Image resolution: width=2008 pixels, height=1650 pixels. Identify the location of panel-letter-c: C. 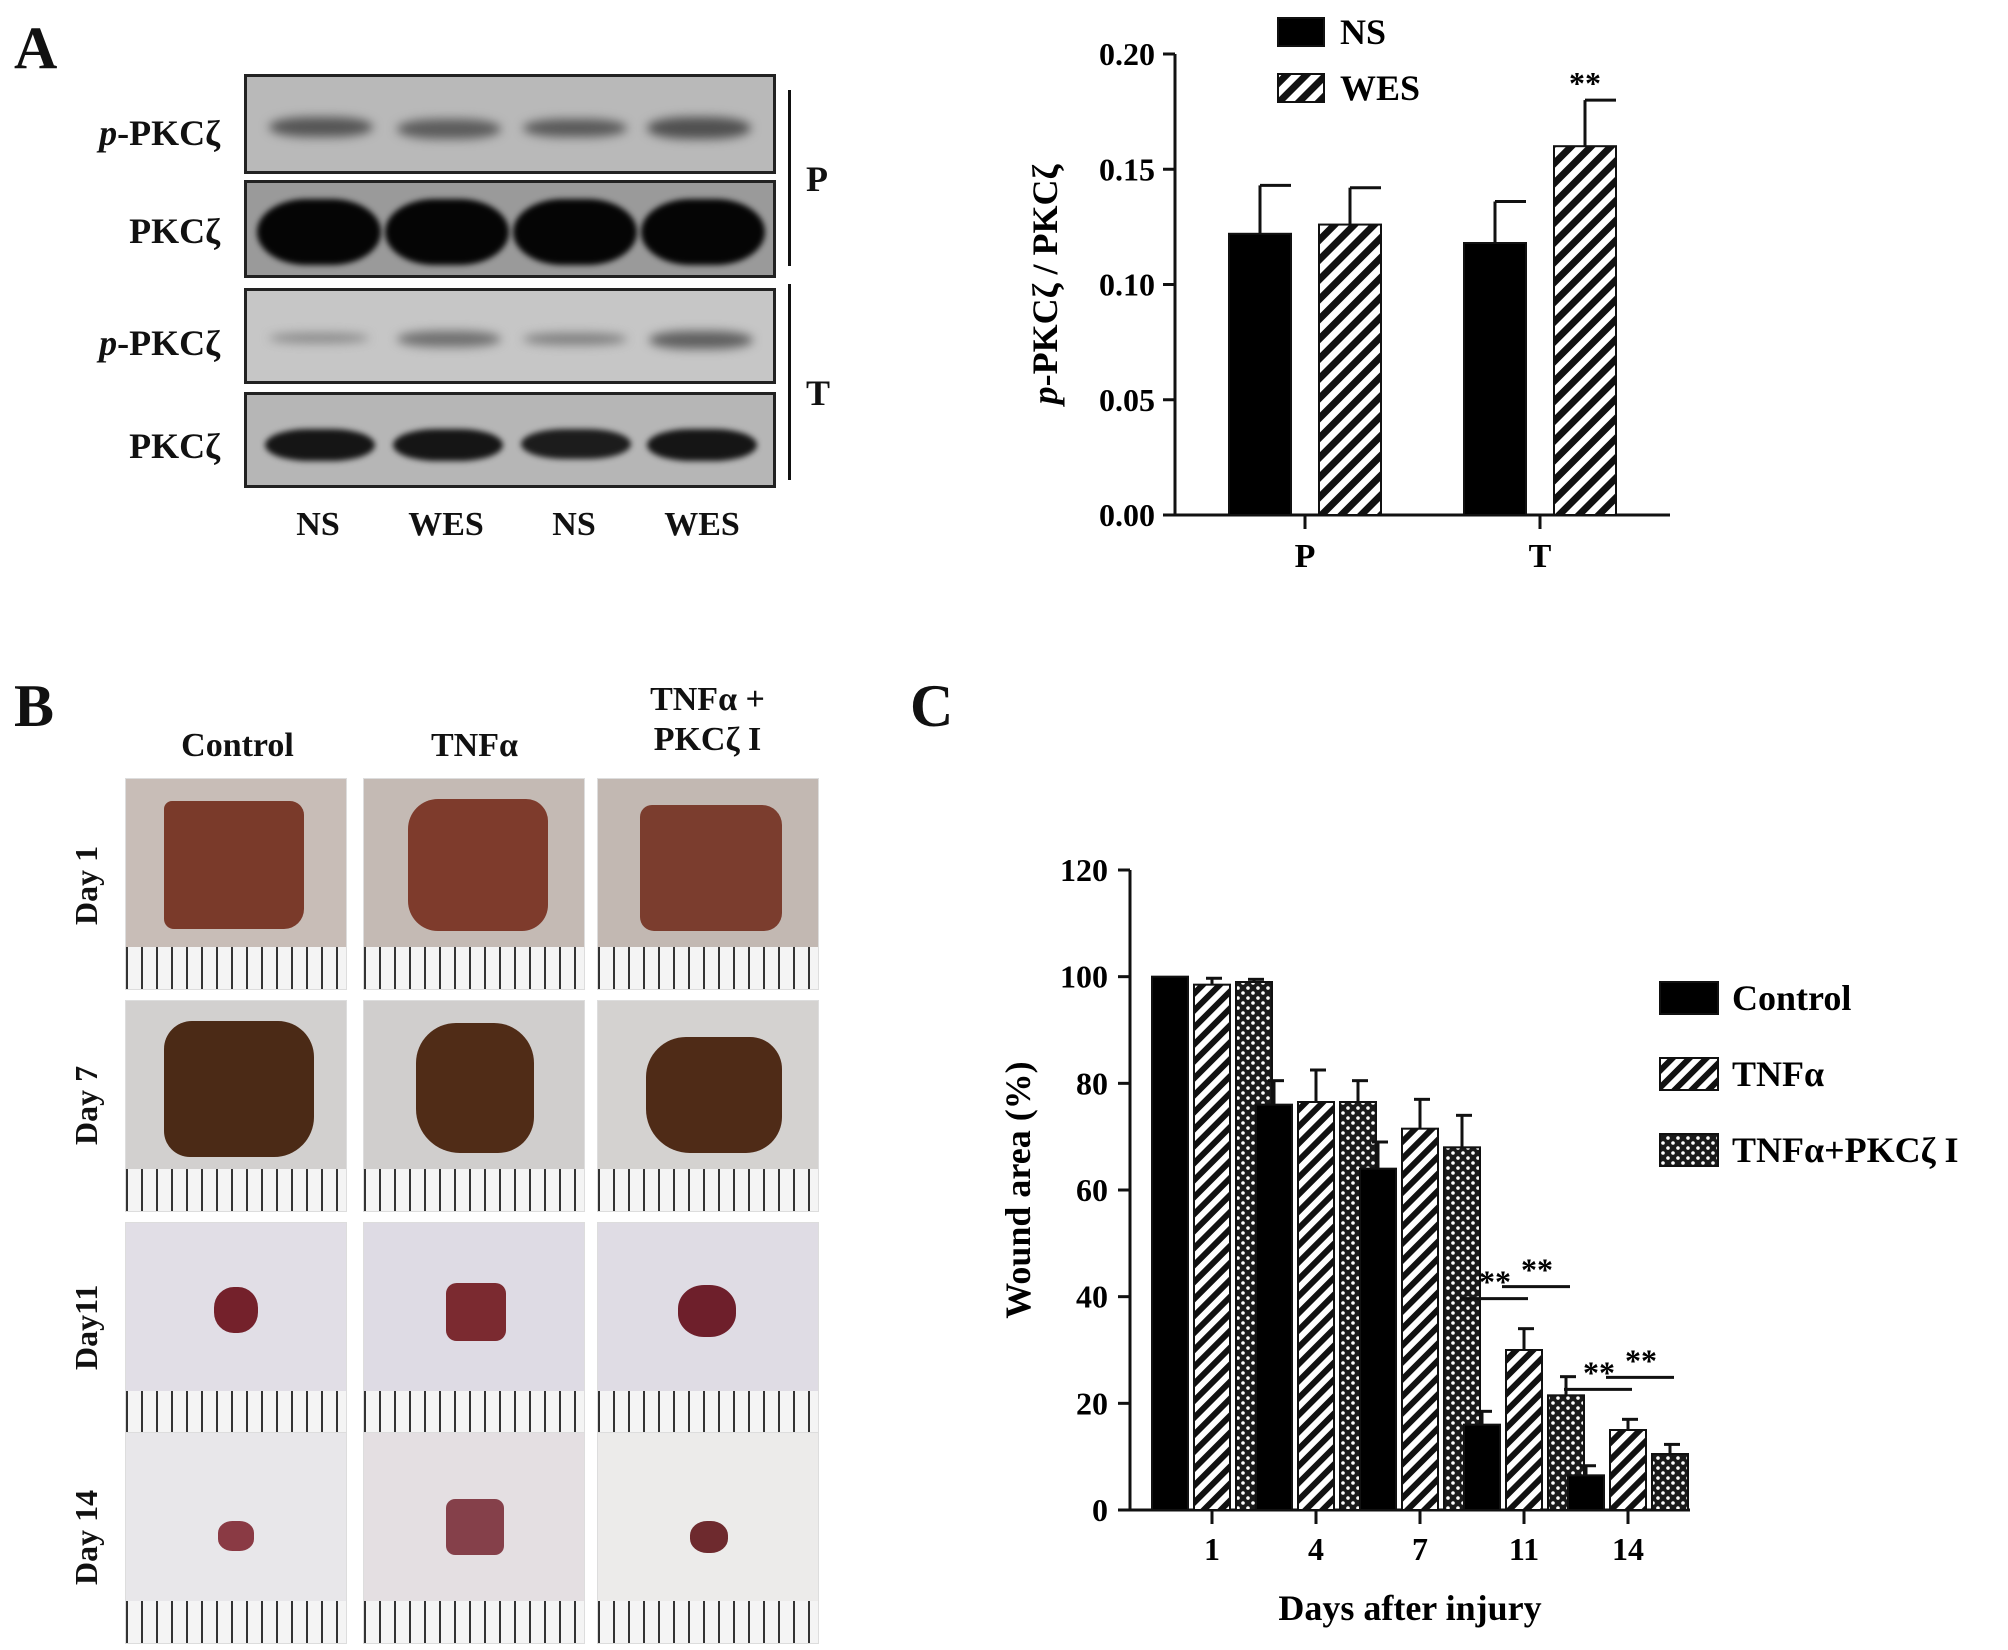
(932, 706).